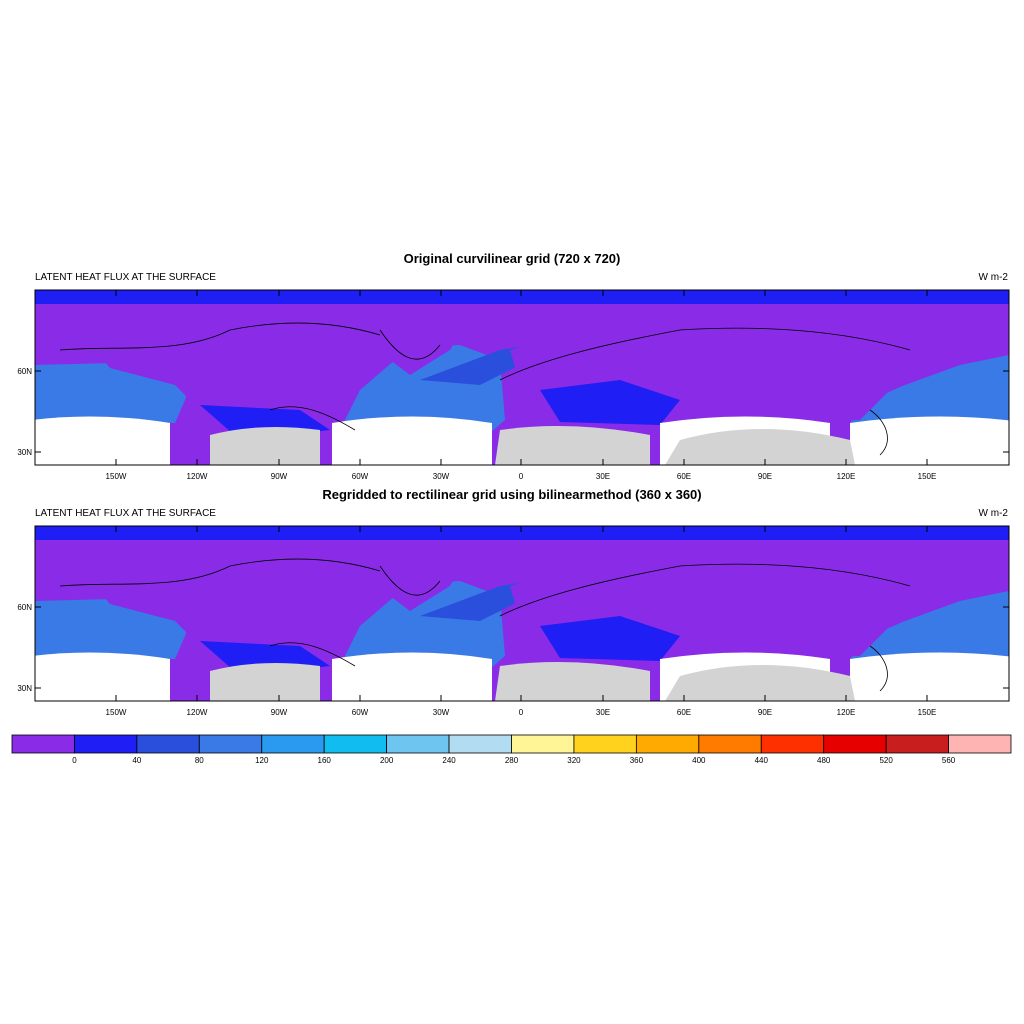 This screenshot has height=1024, width=1024. Describe the element at coordinates (125, 513) in the screenshot. I see `panel-2-variable-label: LATENT HEAT FLUX AT THE SURFACE` at that location.